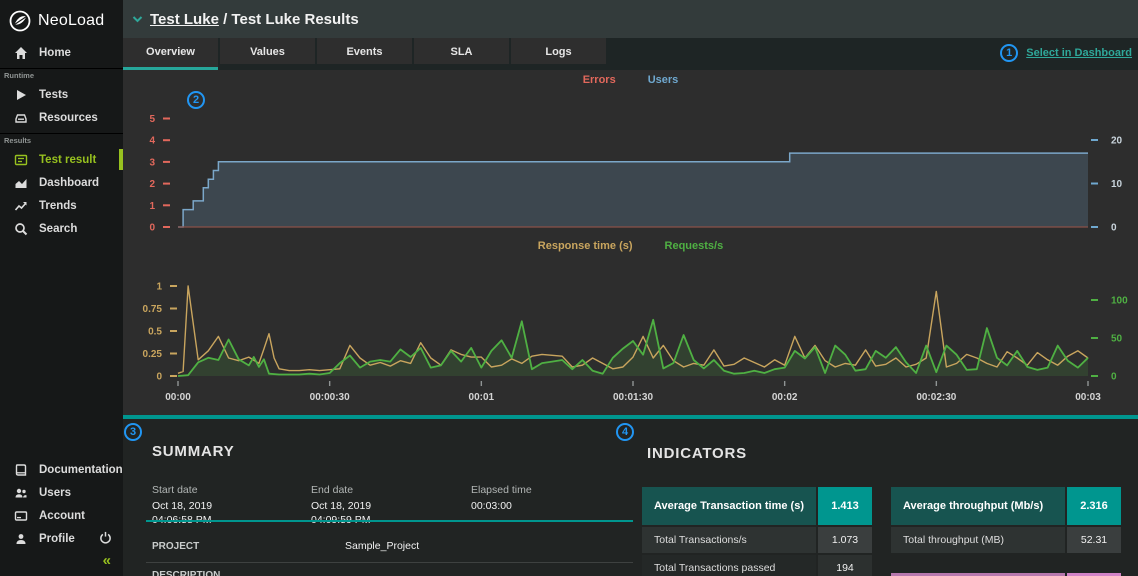  I want to click on svg-text: 00:02:30, so click(936, 397).